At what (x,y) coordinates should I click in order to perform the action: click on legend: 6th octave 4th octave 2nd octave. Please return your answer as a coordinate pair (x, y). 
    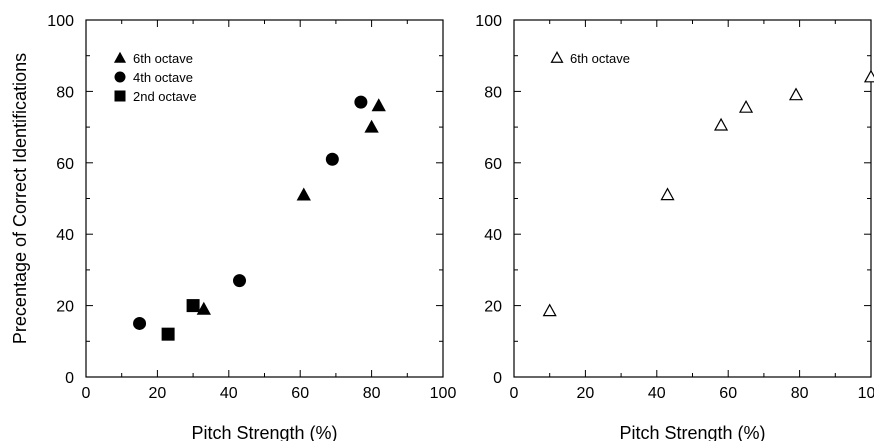
    Looking at the image, I should click on (155, 77).